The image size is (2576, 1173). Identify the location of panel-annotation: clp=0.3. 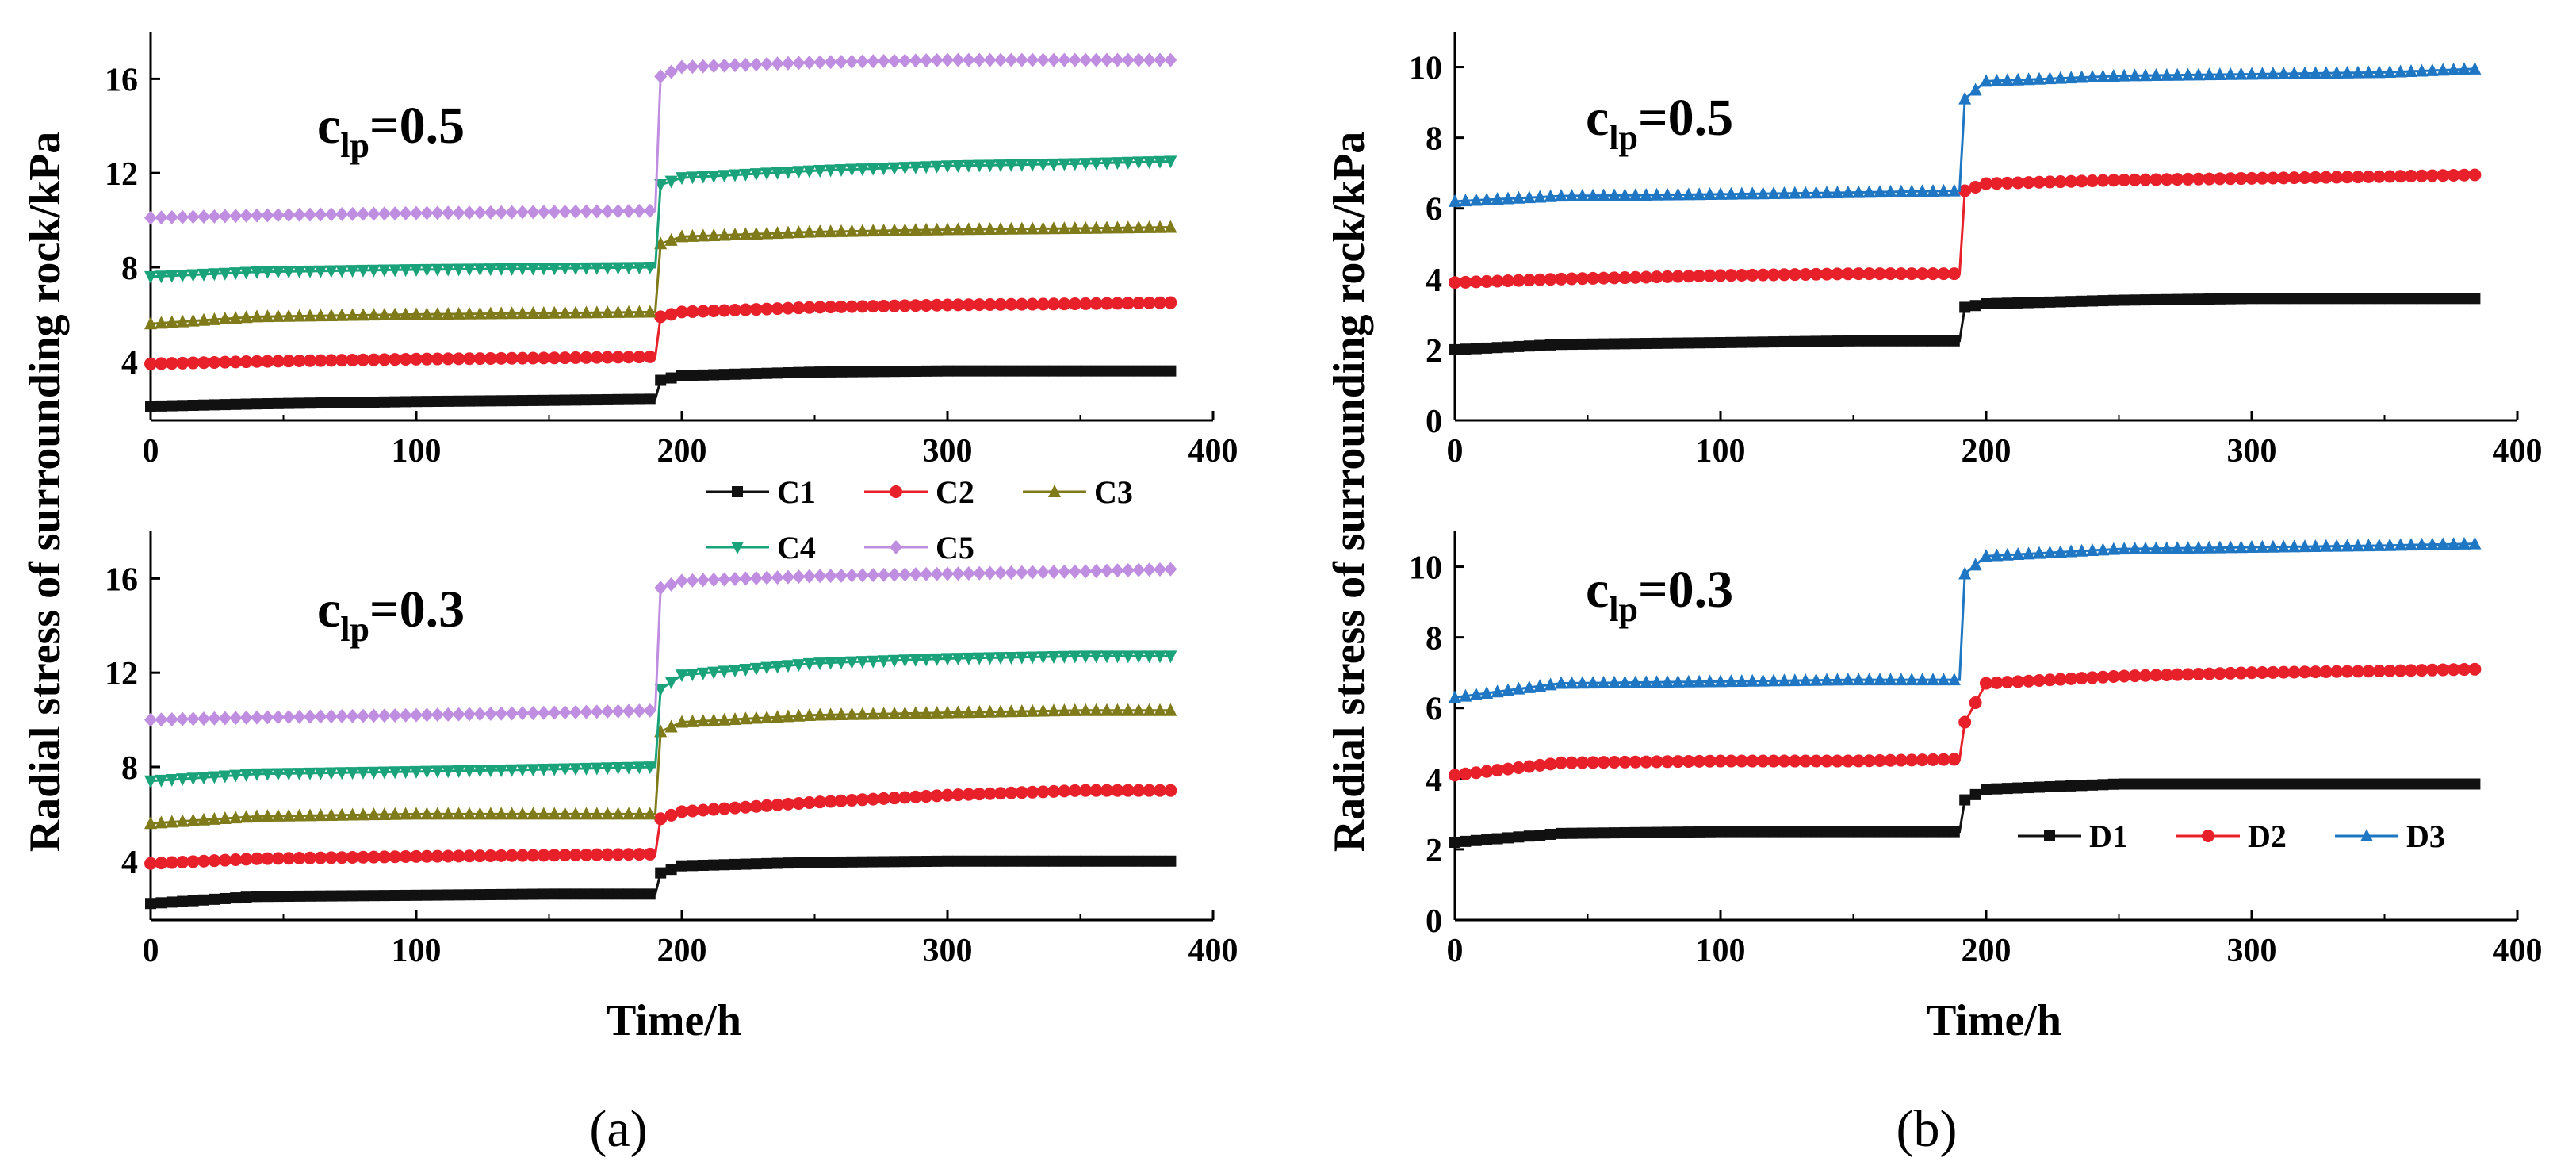
(391, 615).